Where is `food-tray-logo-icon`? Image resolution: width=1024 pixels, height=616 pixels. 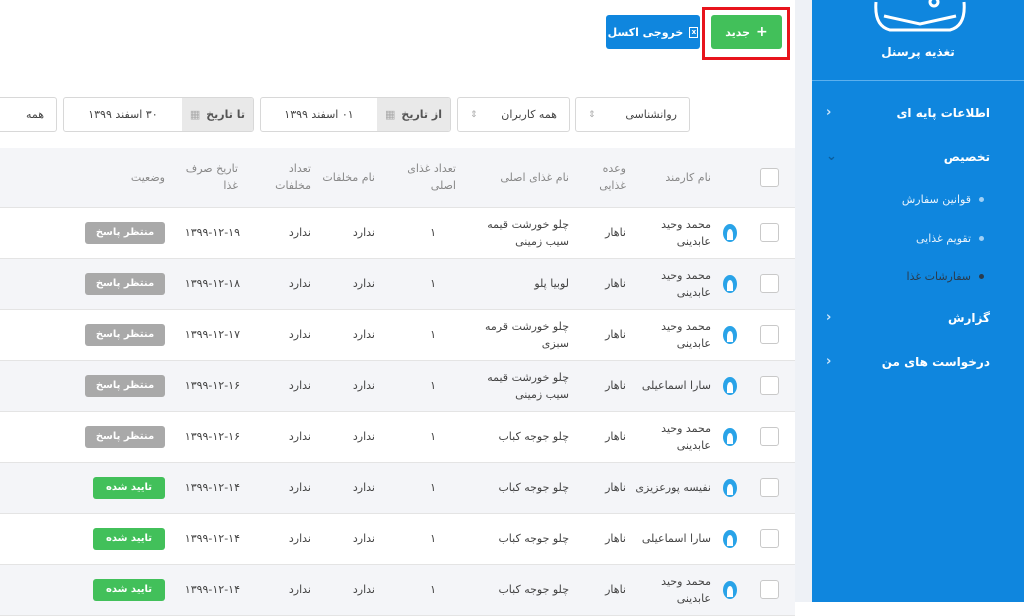 food-tray-logo-icon is located at coordinates (920, 16).